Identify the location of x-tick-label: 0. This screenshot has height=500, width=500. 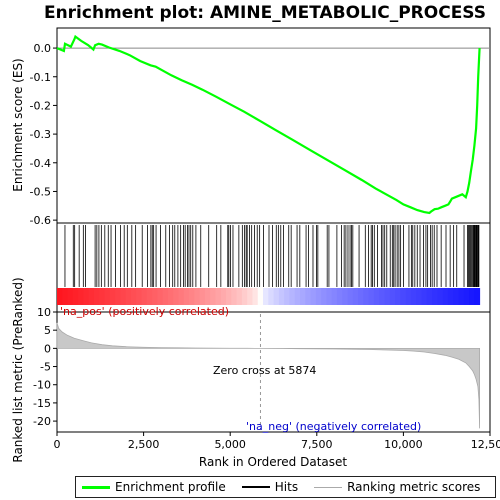
(57, 444).